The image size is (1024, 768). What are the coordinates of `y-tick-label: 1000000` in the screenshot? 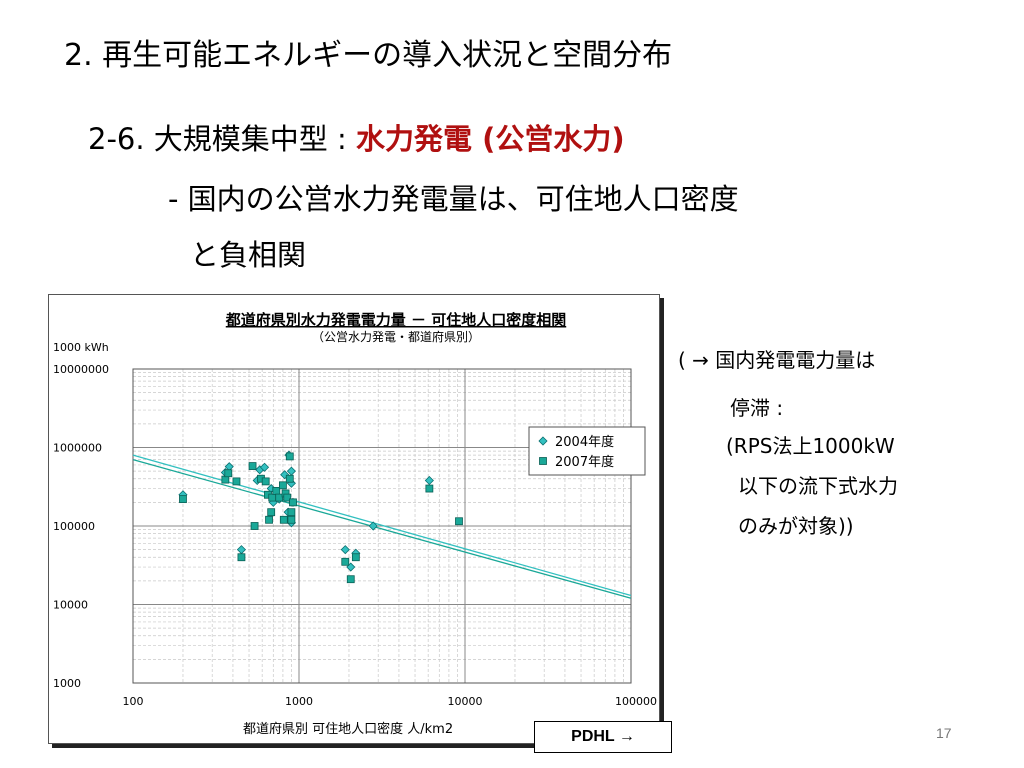 It's located at (77, 448).